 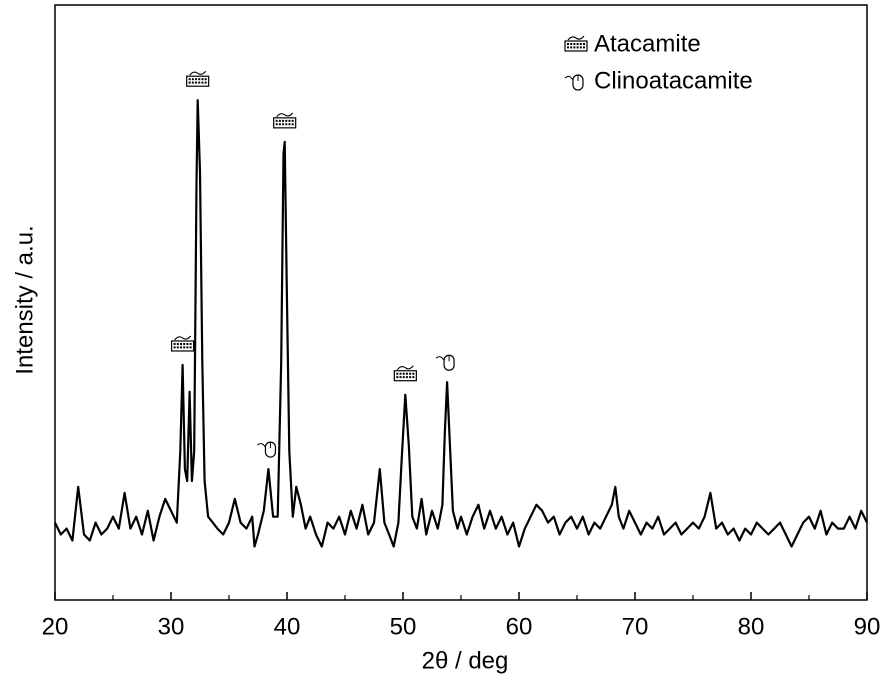 What do you see at coordinates (867, 626) in the screenshot?
I see `x-tick-label: 90` at bounding box center [867, 626].